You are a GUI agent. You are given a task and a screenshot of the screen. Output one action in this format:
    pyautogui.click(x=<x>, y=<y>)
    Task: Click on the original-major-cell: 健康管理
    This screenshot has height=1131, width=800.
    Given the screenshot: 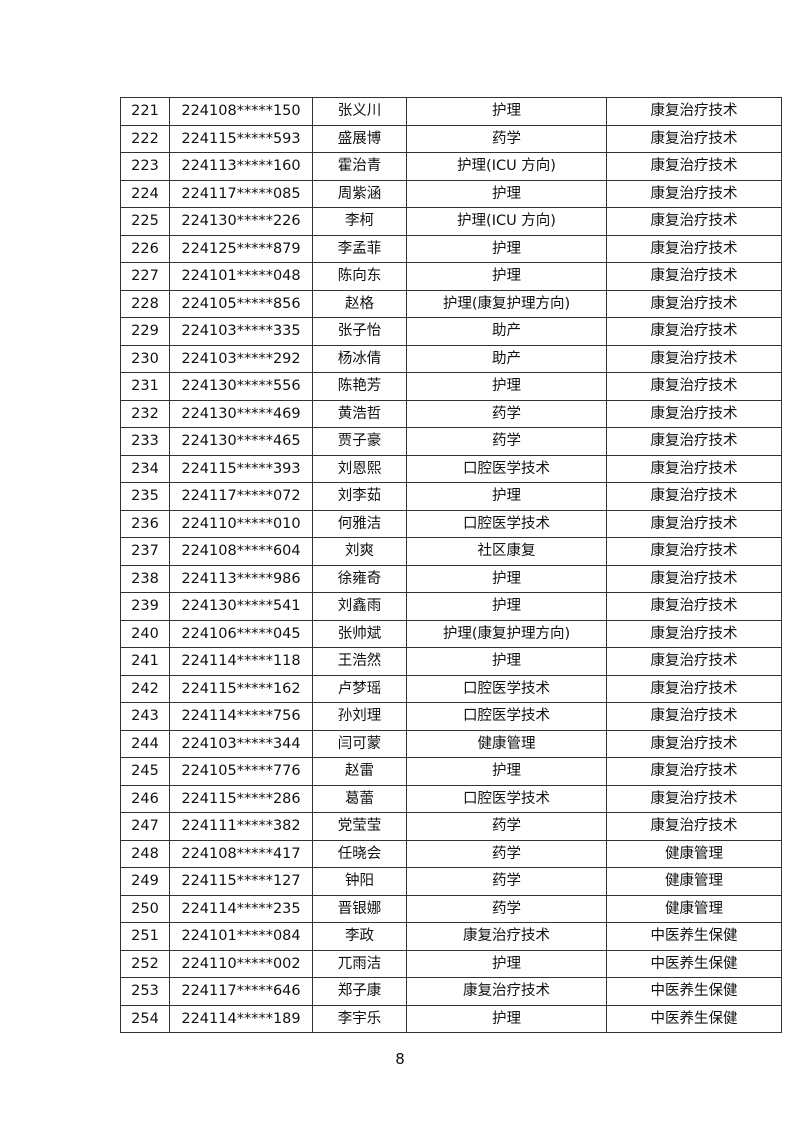 What is the action you would take?
    pyautogui.click(x=506, y=743)
    